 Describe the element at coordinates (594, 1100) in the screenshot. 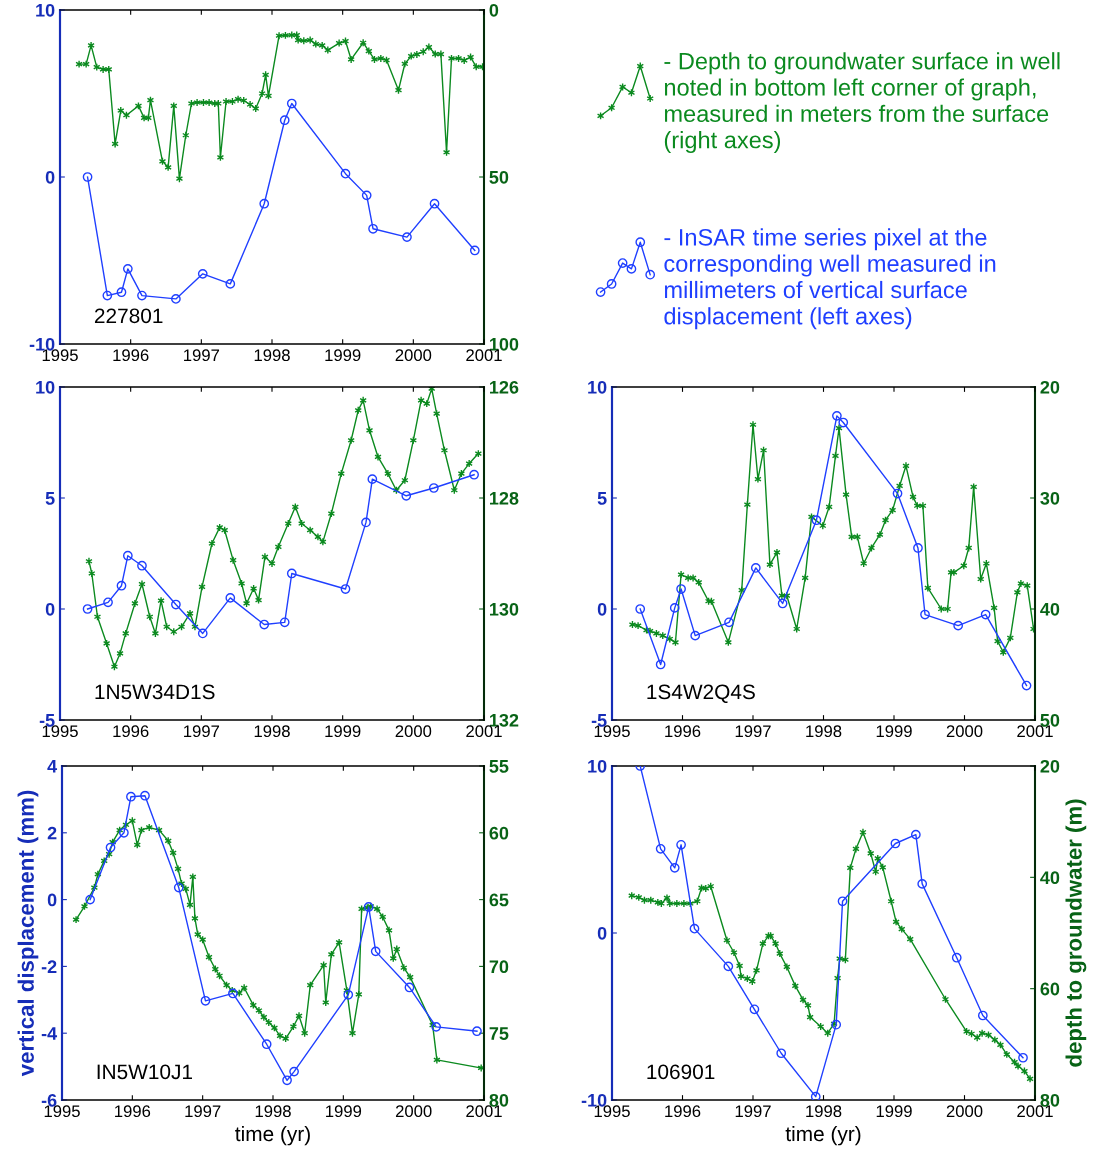

I see `y-tick-label: -10` at that location.